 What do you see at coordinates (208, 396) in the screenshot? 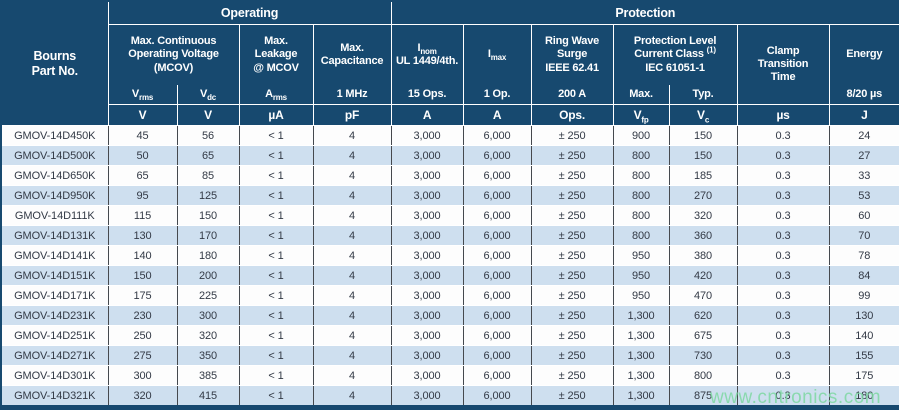
I see `value-cell-vdc: 415` at bounding box center [208, 396].